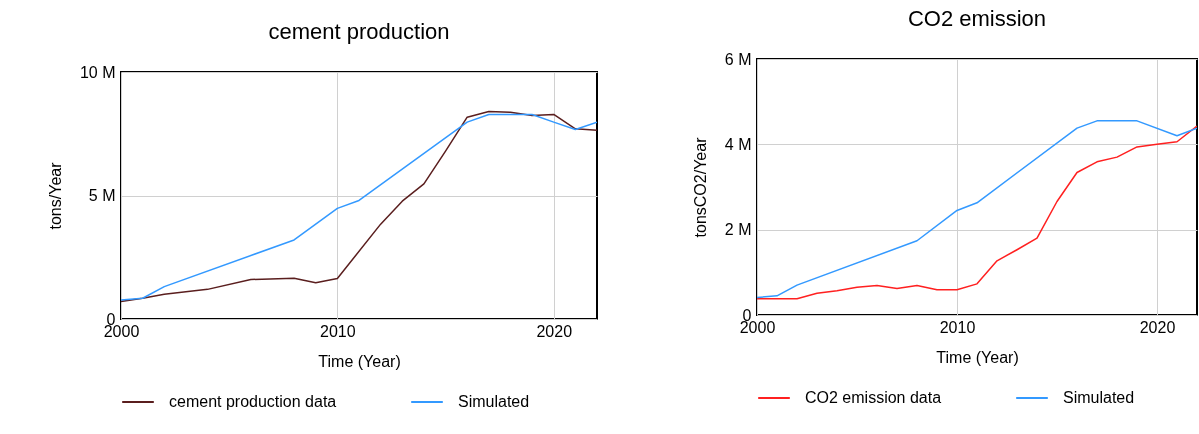 This screenshot has height=434, width=1199. Describe the element at coordinates (977, 18) in the screenshot. I see `chart-title: CO2 emission` at that location.